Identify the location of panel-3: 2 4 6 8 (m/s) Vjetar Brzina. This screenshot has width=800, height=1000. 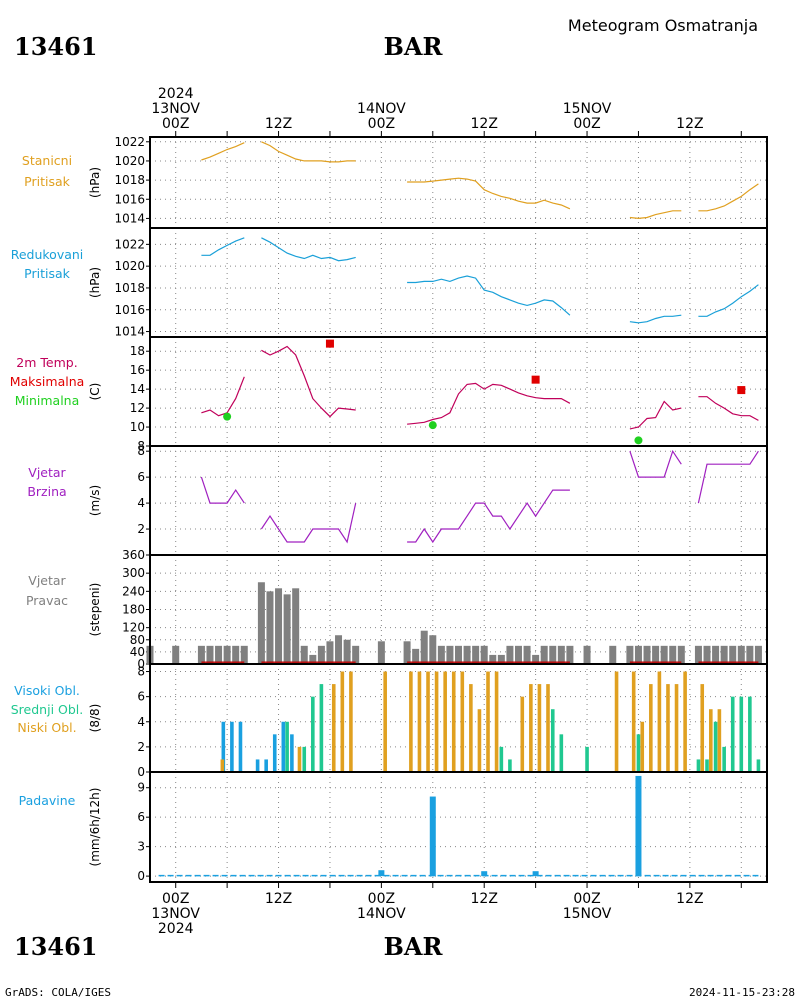
(397, 500).